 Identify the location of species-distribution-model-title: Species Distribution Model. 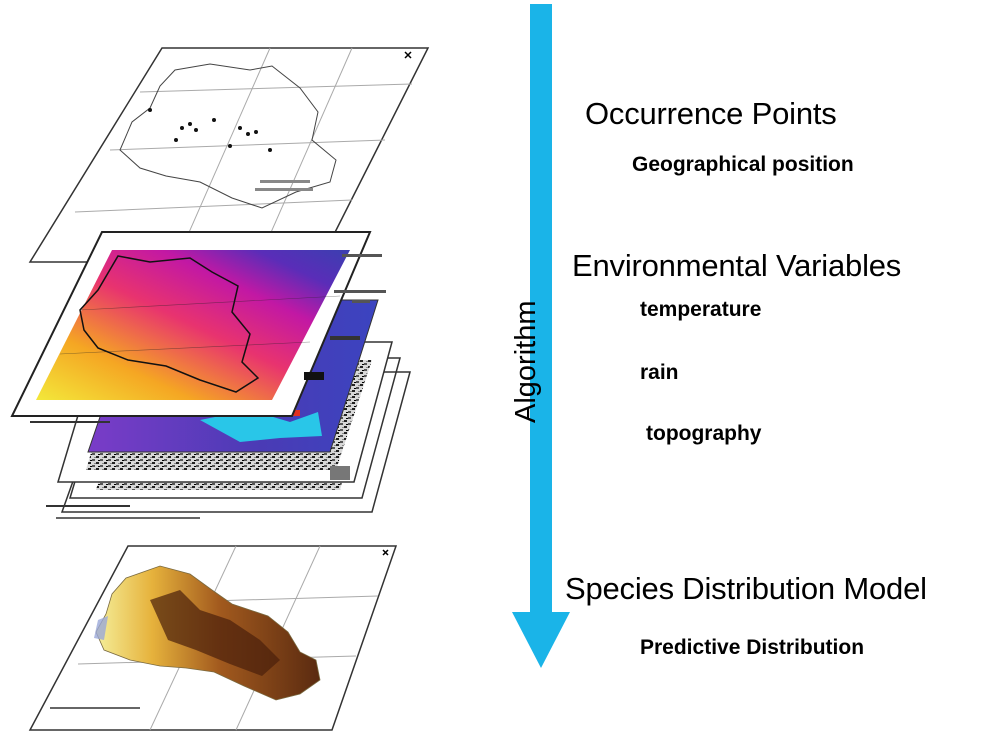
(746, 588).